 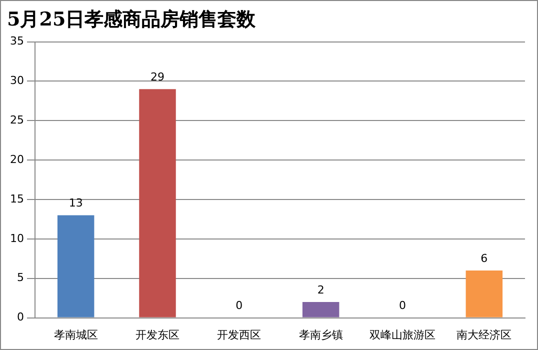 What do you see at coordinates (20, 317) in the screenshot?
I see `y-tick-label: 0` at bounding box center [20, 317].